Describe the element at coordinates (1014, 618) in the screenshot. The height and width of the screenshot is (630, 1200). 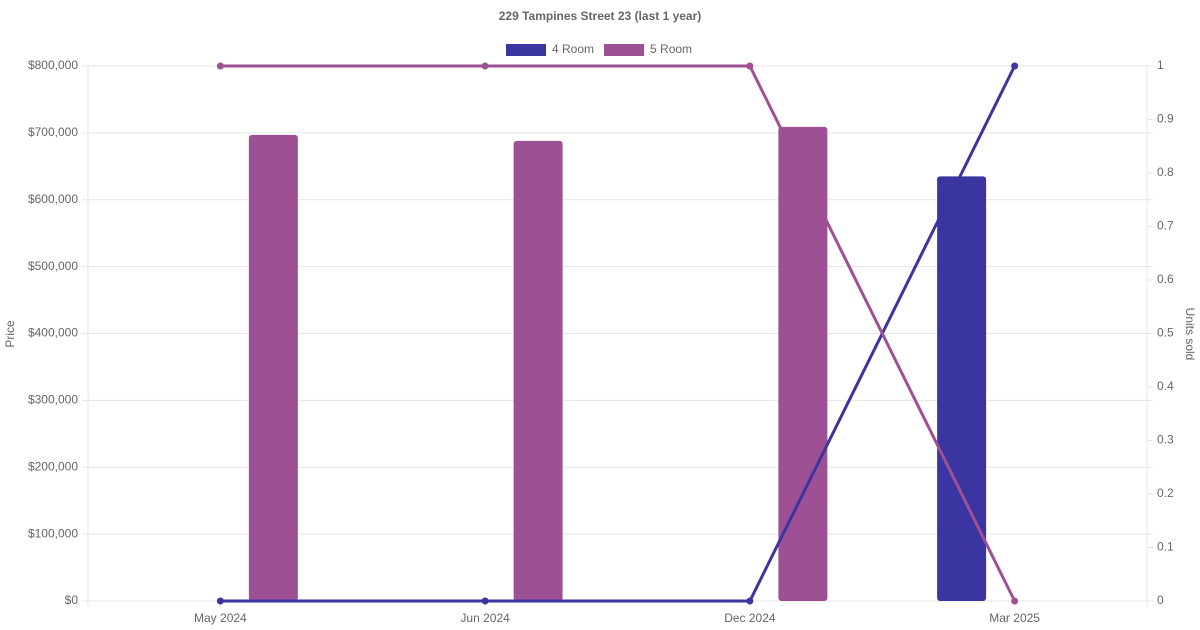
I see `x-tick-label: Mar 2025` at that location.